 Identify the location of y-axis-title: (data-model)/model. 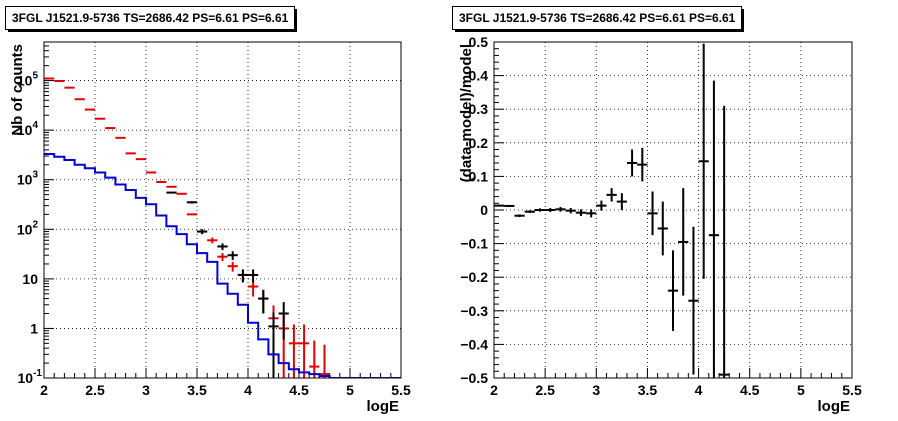
(466, 113).